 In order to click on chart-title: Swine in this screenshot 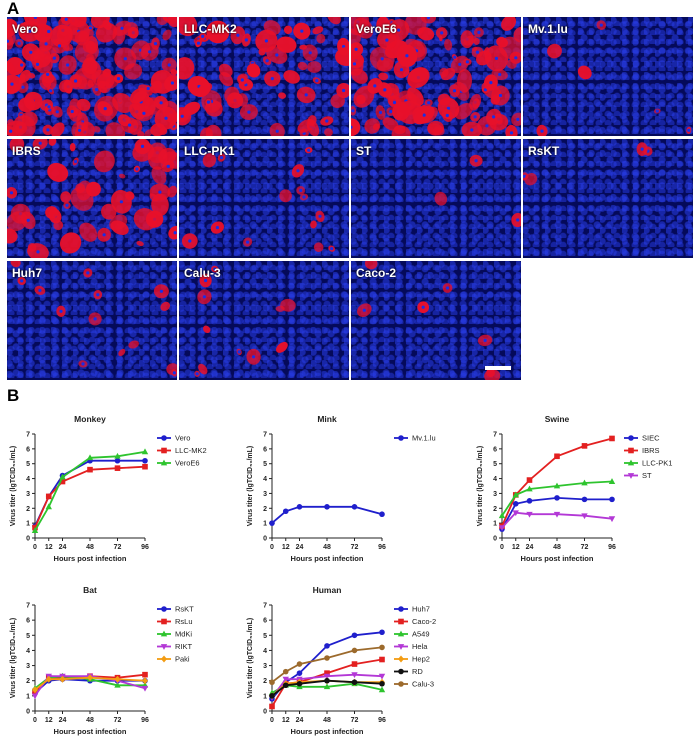, I will do `click(557, 419)`.